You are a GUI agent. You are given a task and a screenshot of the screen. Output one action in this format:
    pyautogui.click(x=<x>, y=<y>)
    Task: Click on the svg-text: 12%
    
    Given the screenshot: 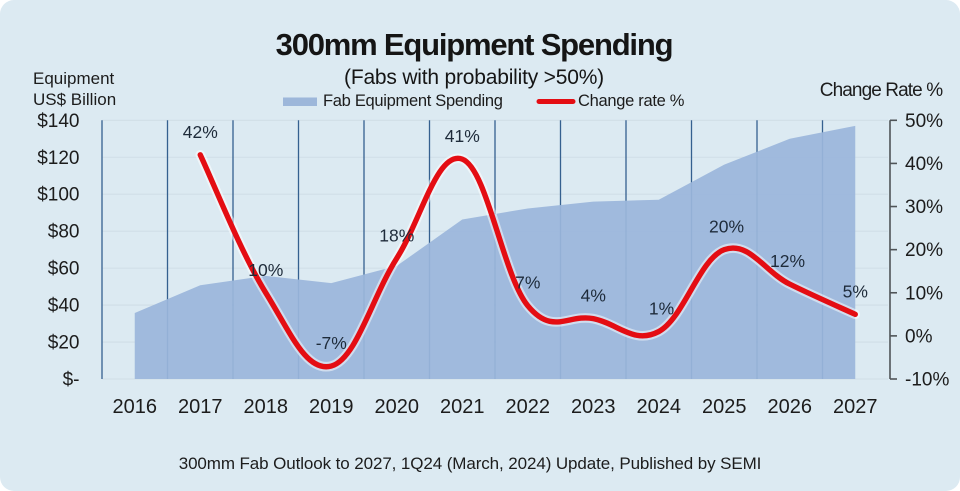 What is the action you would take?
    pyautogui.click(x=787, y=261)
    